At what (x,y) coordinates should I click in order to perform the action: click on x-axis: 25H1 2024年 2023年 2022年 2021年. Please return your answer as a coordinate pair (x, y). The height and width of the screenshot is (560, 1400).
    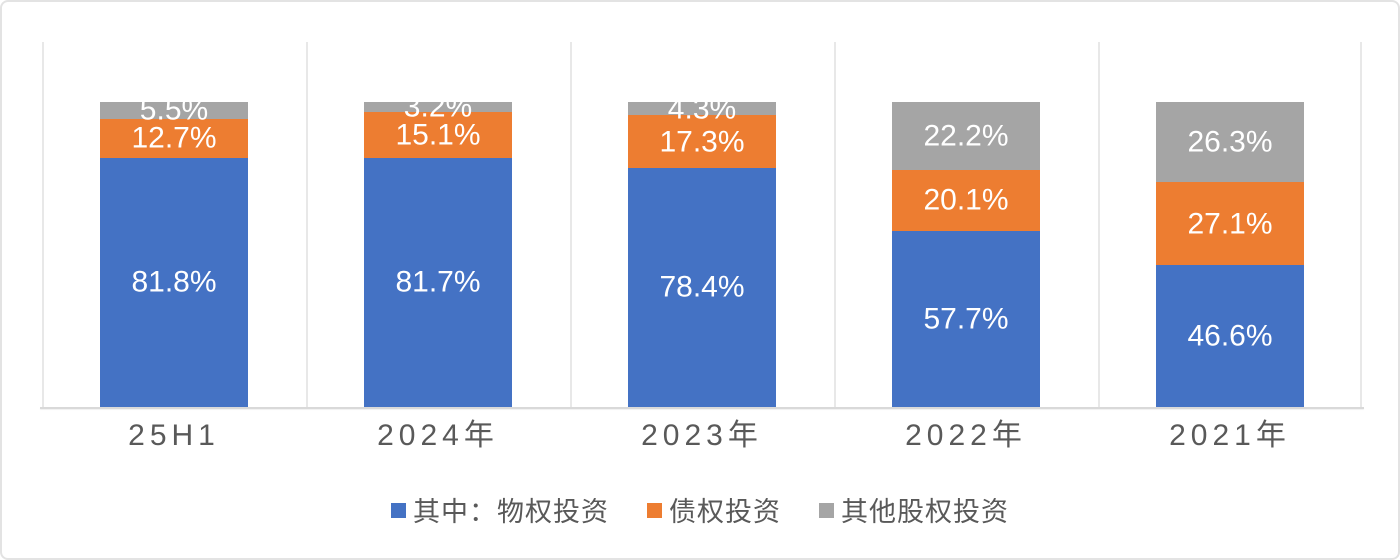
    Looking at the image, I should click on (702, 436).